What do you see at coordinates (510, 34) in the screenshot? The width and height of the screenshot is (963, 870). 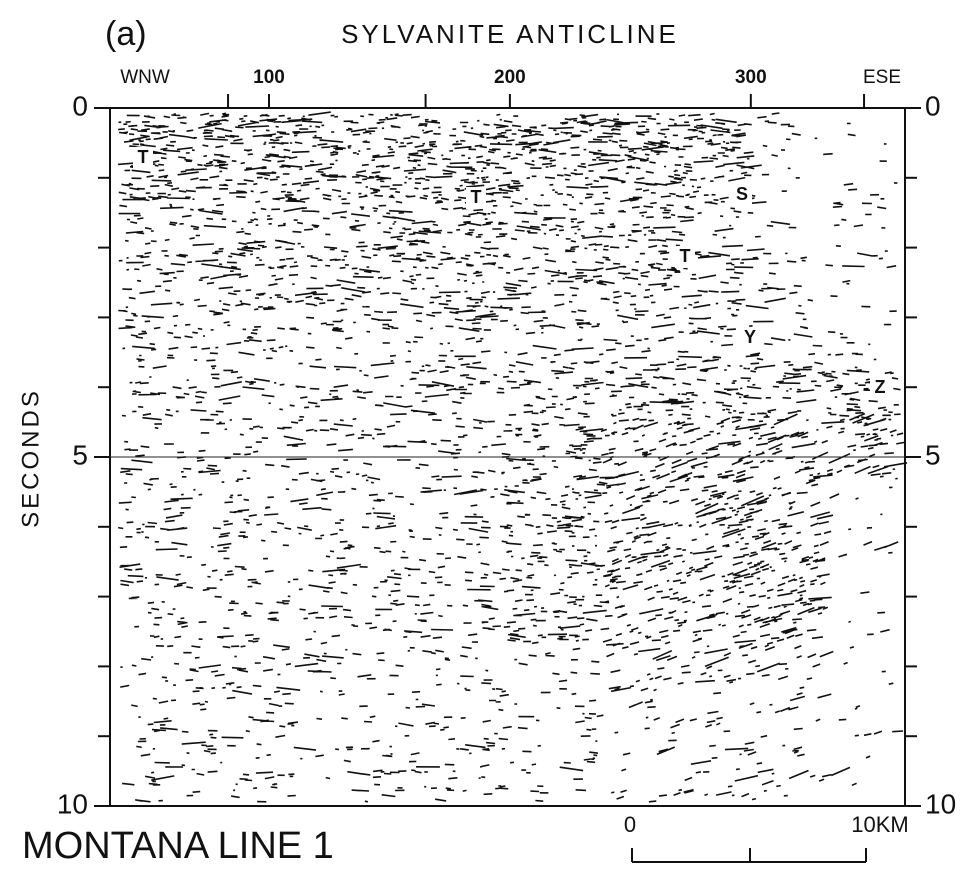 I see `title: SYLVANITE ANTICLINE` at bounding box center [510, 34].